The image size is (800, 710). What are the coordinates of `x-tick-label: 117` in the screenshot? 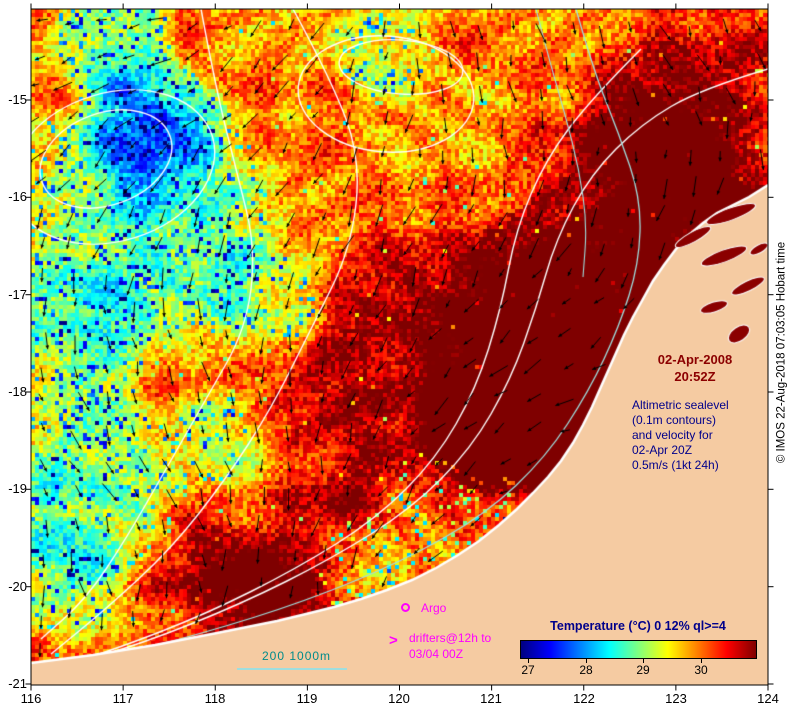 It's located at (123, 698).